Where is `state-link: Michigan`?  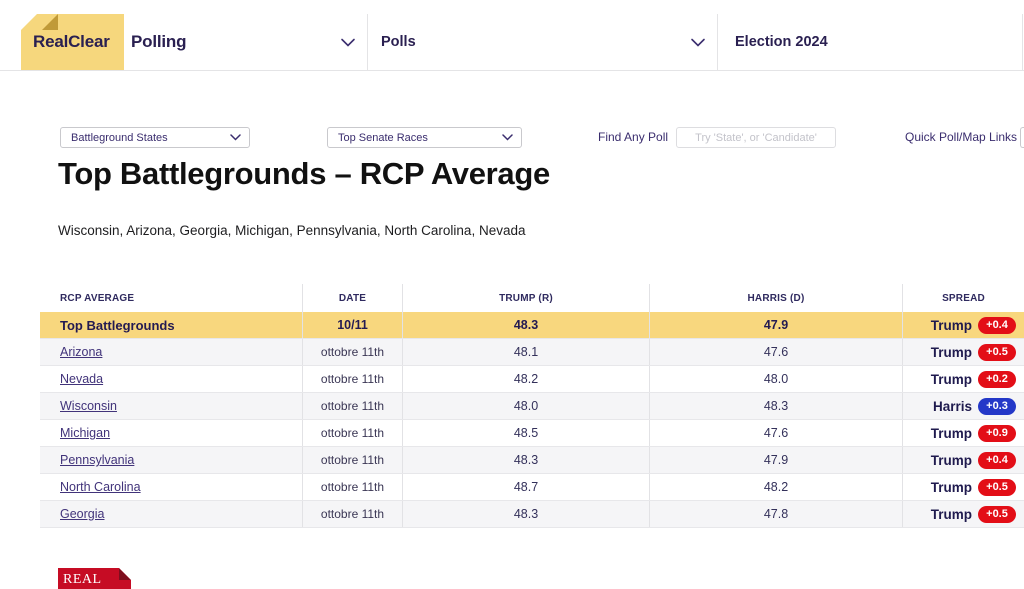 state-link: Michigan is located at coordinates (85, 433).